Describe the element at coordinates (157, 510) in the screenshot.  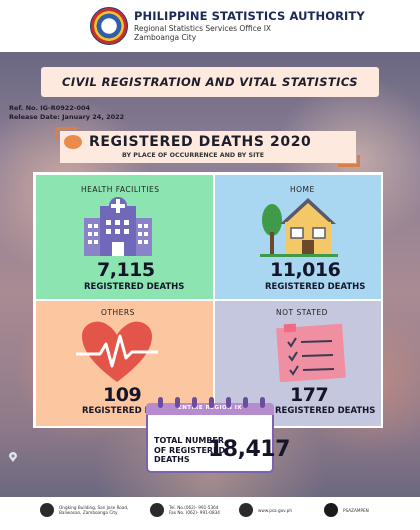
I see `phone-icon` at that location.